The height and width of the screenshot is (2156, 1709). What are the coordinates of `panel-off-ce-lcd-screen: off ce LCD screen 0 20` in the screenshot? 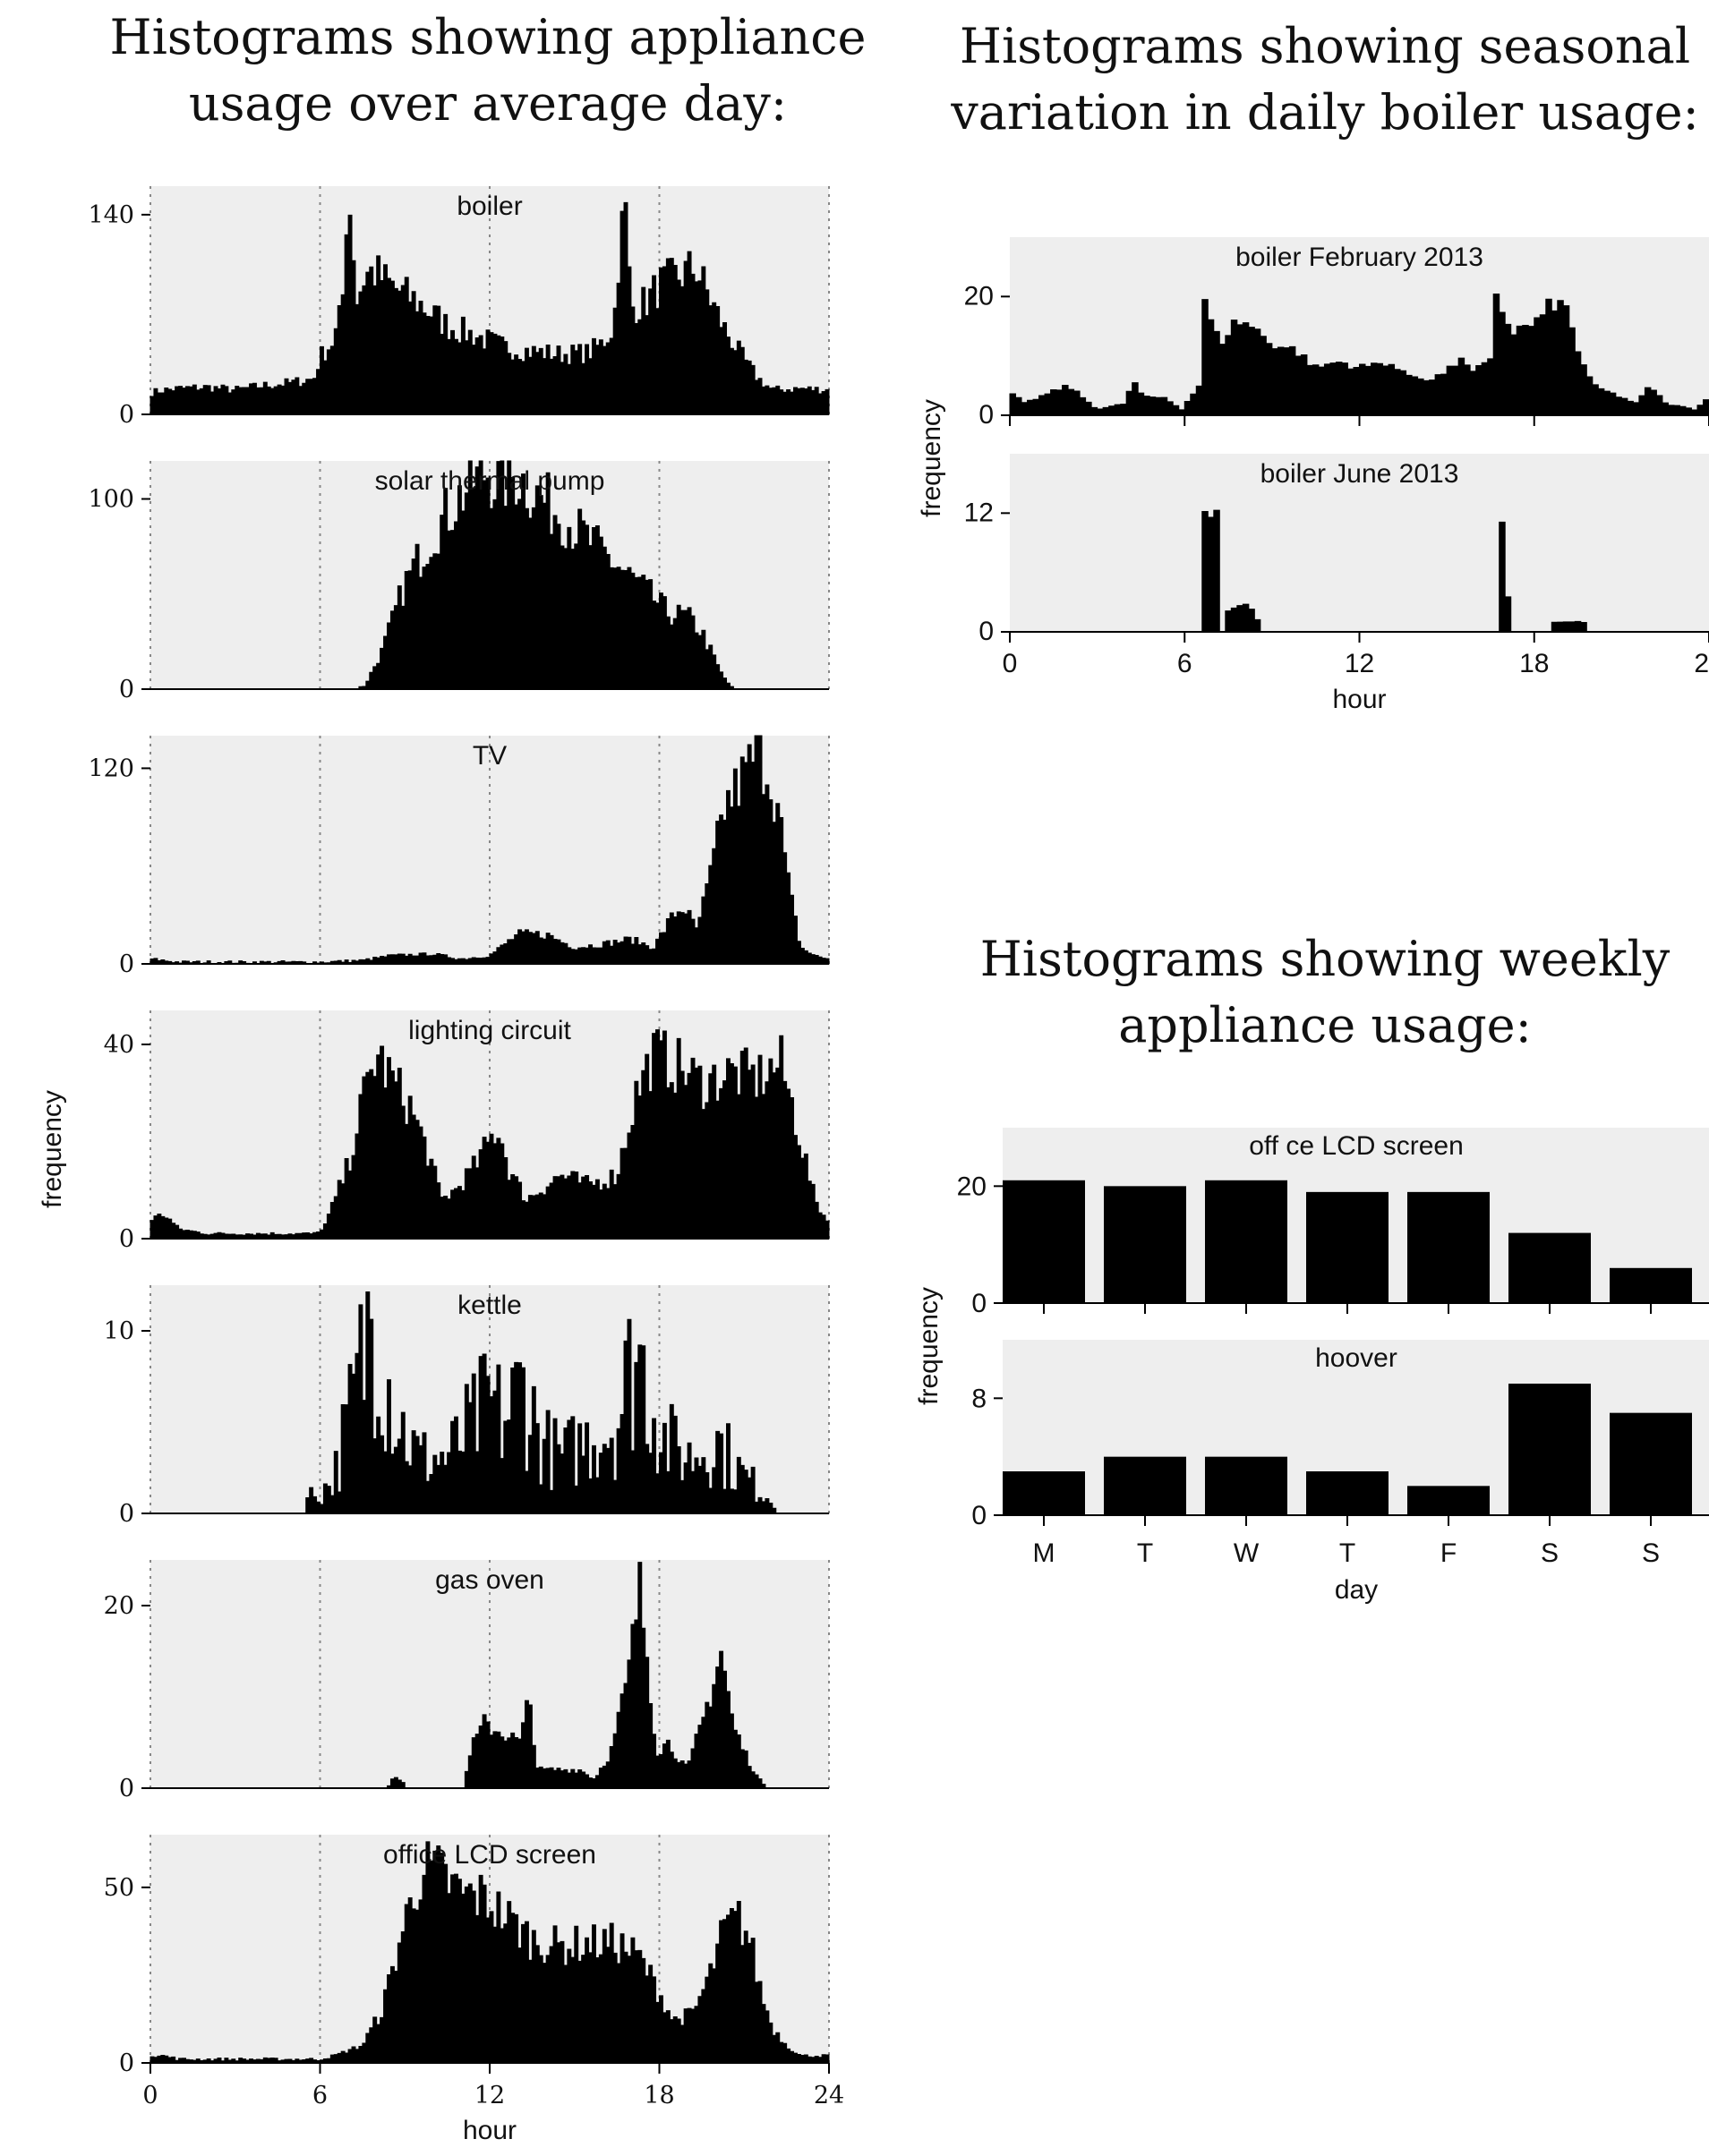 It's located at (1333, 1223).